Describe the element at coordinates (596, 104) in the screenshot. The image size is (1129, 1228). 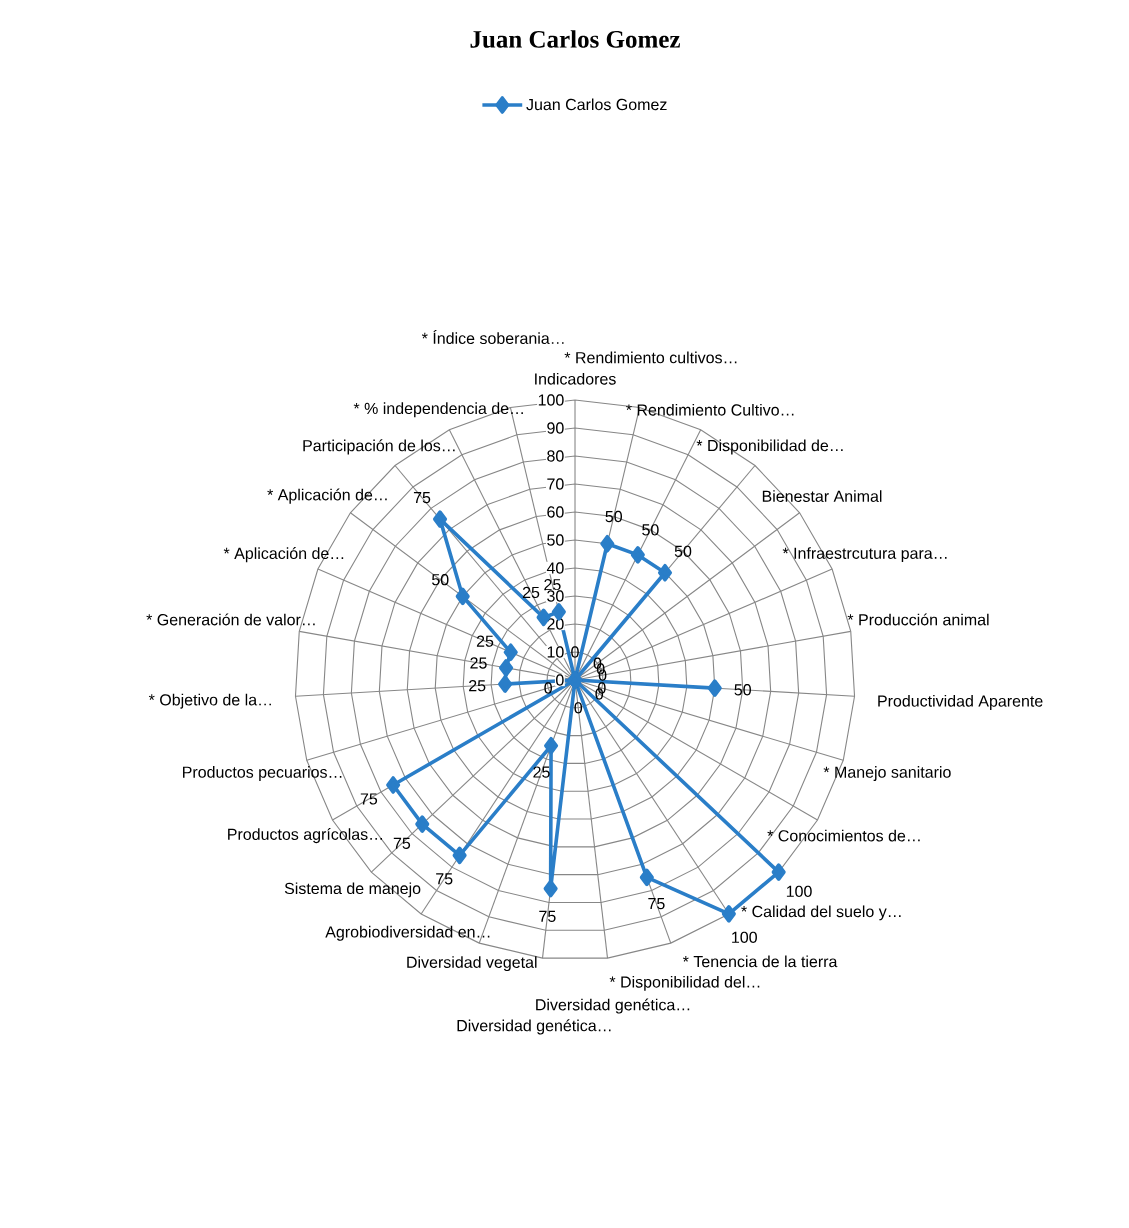
I see `legend-label: Juan Carlos Gomez` at that location.